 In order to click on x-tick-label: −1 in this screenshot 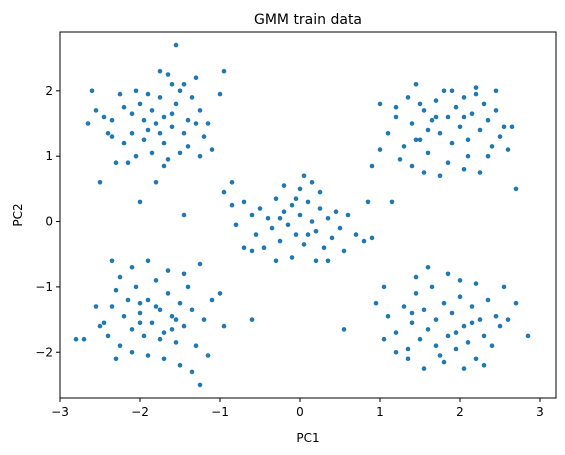, I will do `click(220, 412)`.